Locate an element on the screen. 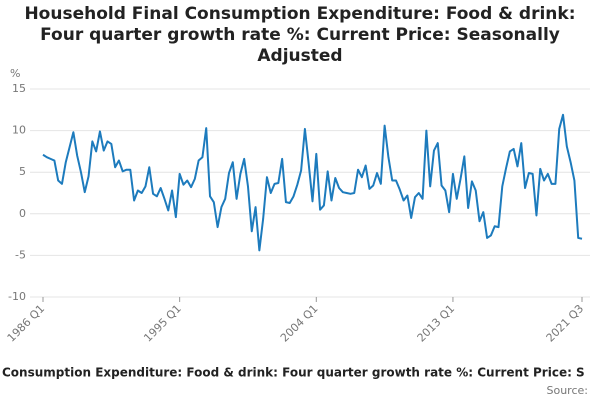  y-tick-label: 15 is located at coordinates (19, 88).